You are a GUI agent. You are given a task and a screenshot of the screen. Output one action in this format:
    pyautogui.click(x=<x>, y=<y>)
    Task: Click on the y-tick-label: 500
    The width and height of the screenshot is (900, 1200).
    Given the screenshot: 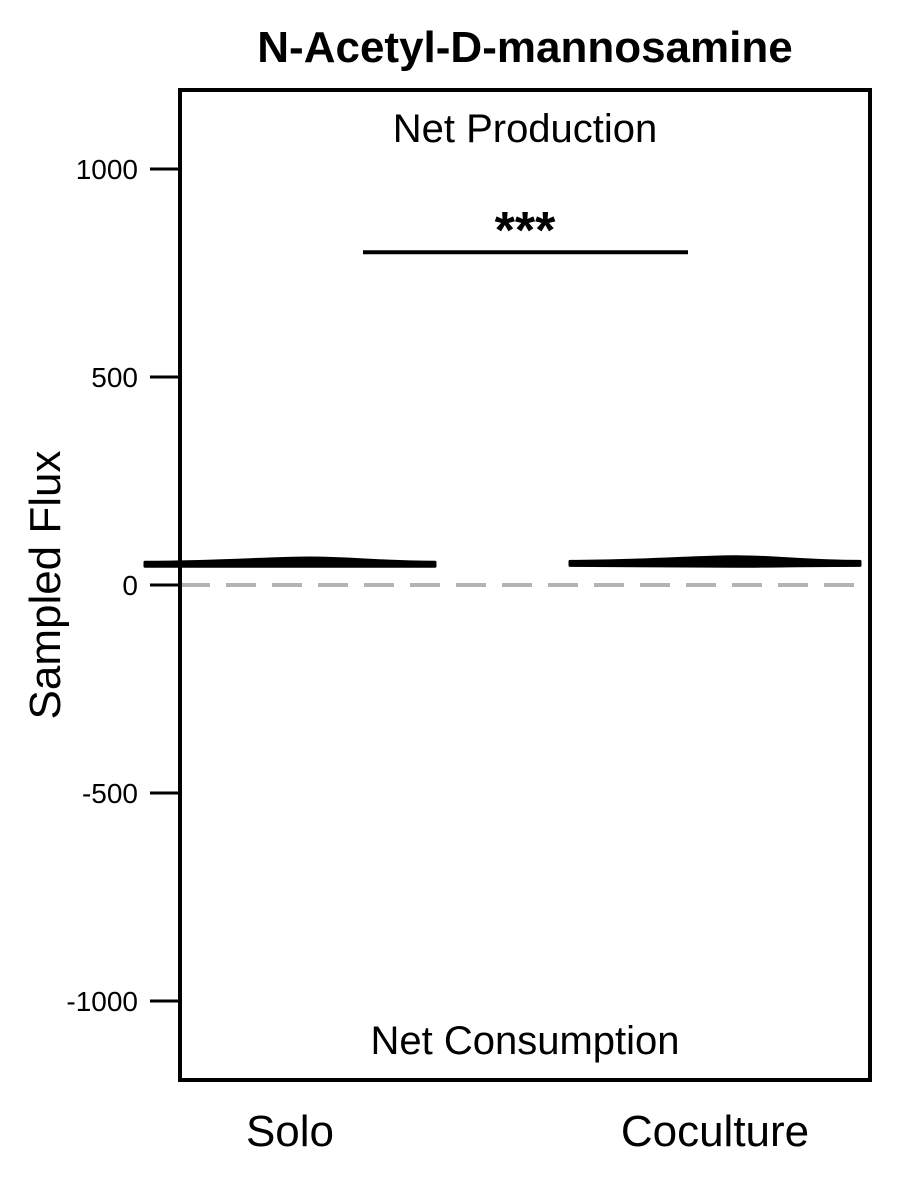 What is the action you would take?
    pyautogui.click(x=114, y=377)
    